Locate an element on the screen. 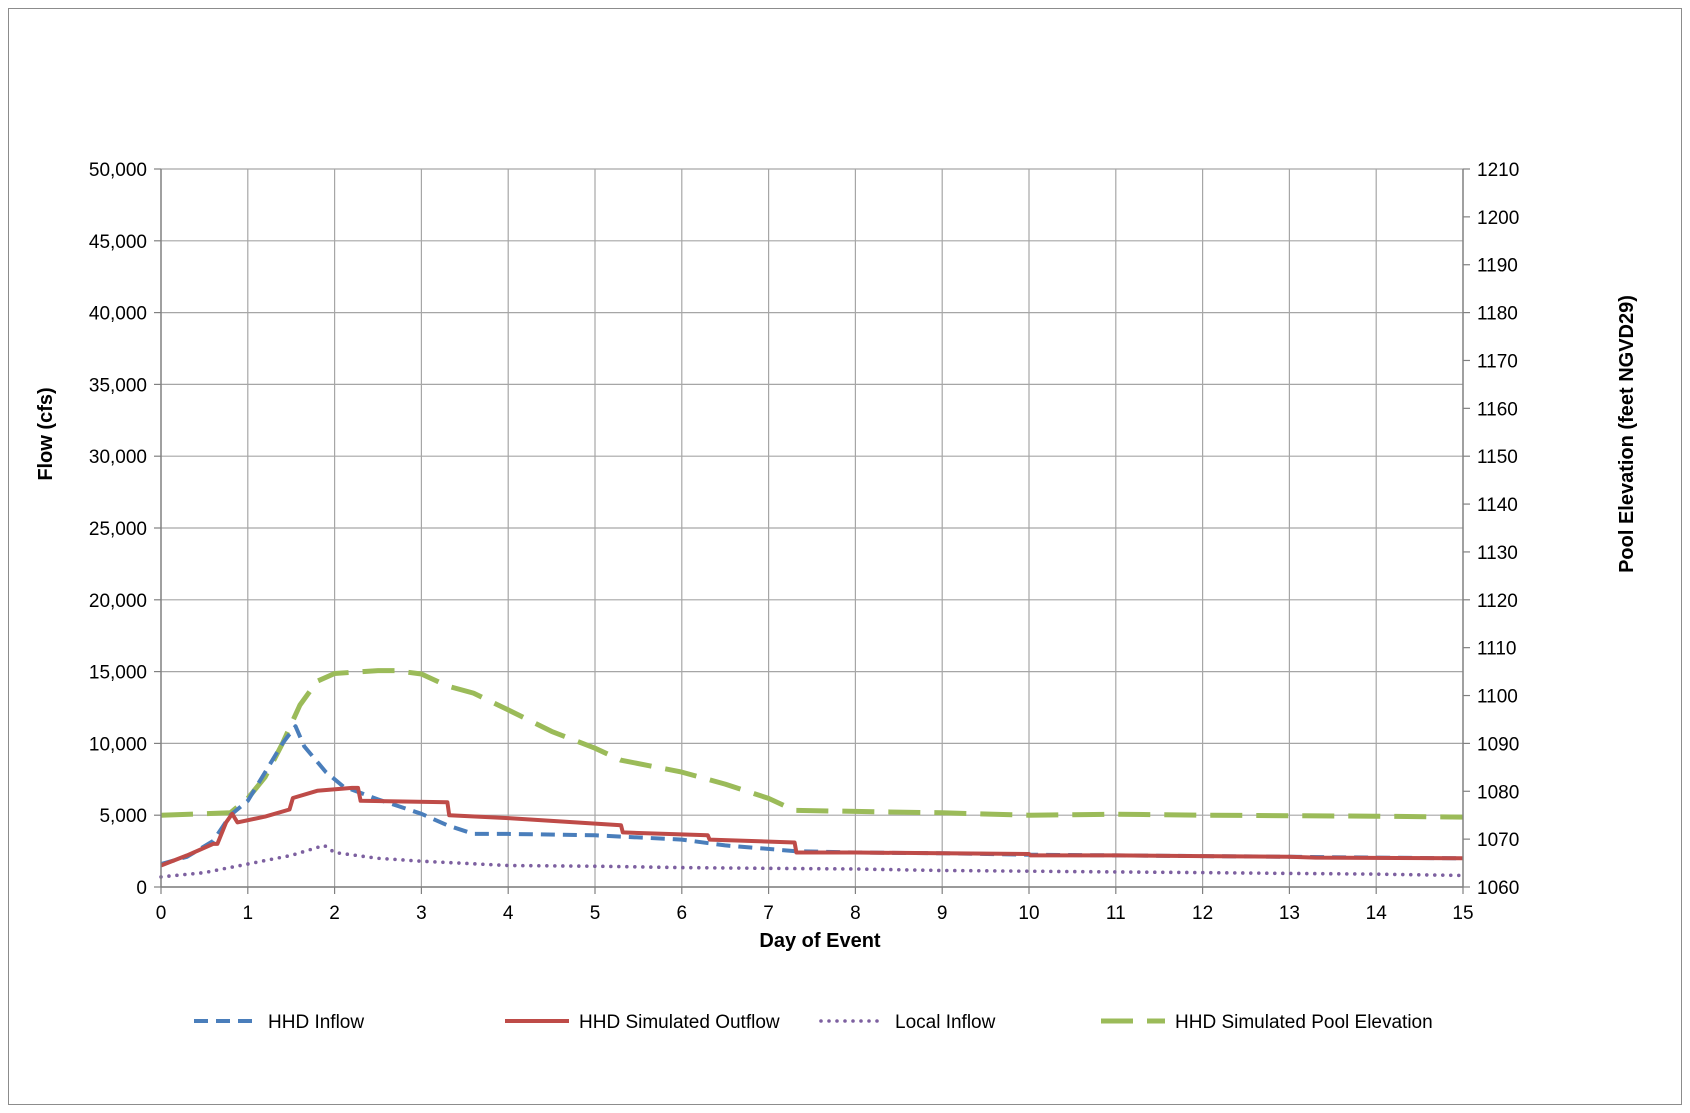 Image resolution: width=1690 pixels, height=1113 pixels. y2-tick-label: 1060 is located at coordinates (1498, 888).